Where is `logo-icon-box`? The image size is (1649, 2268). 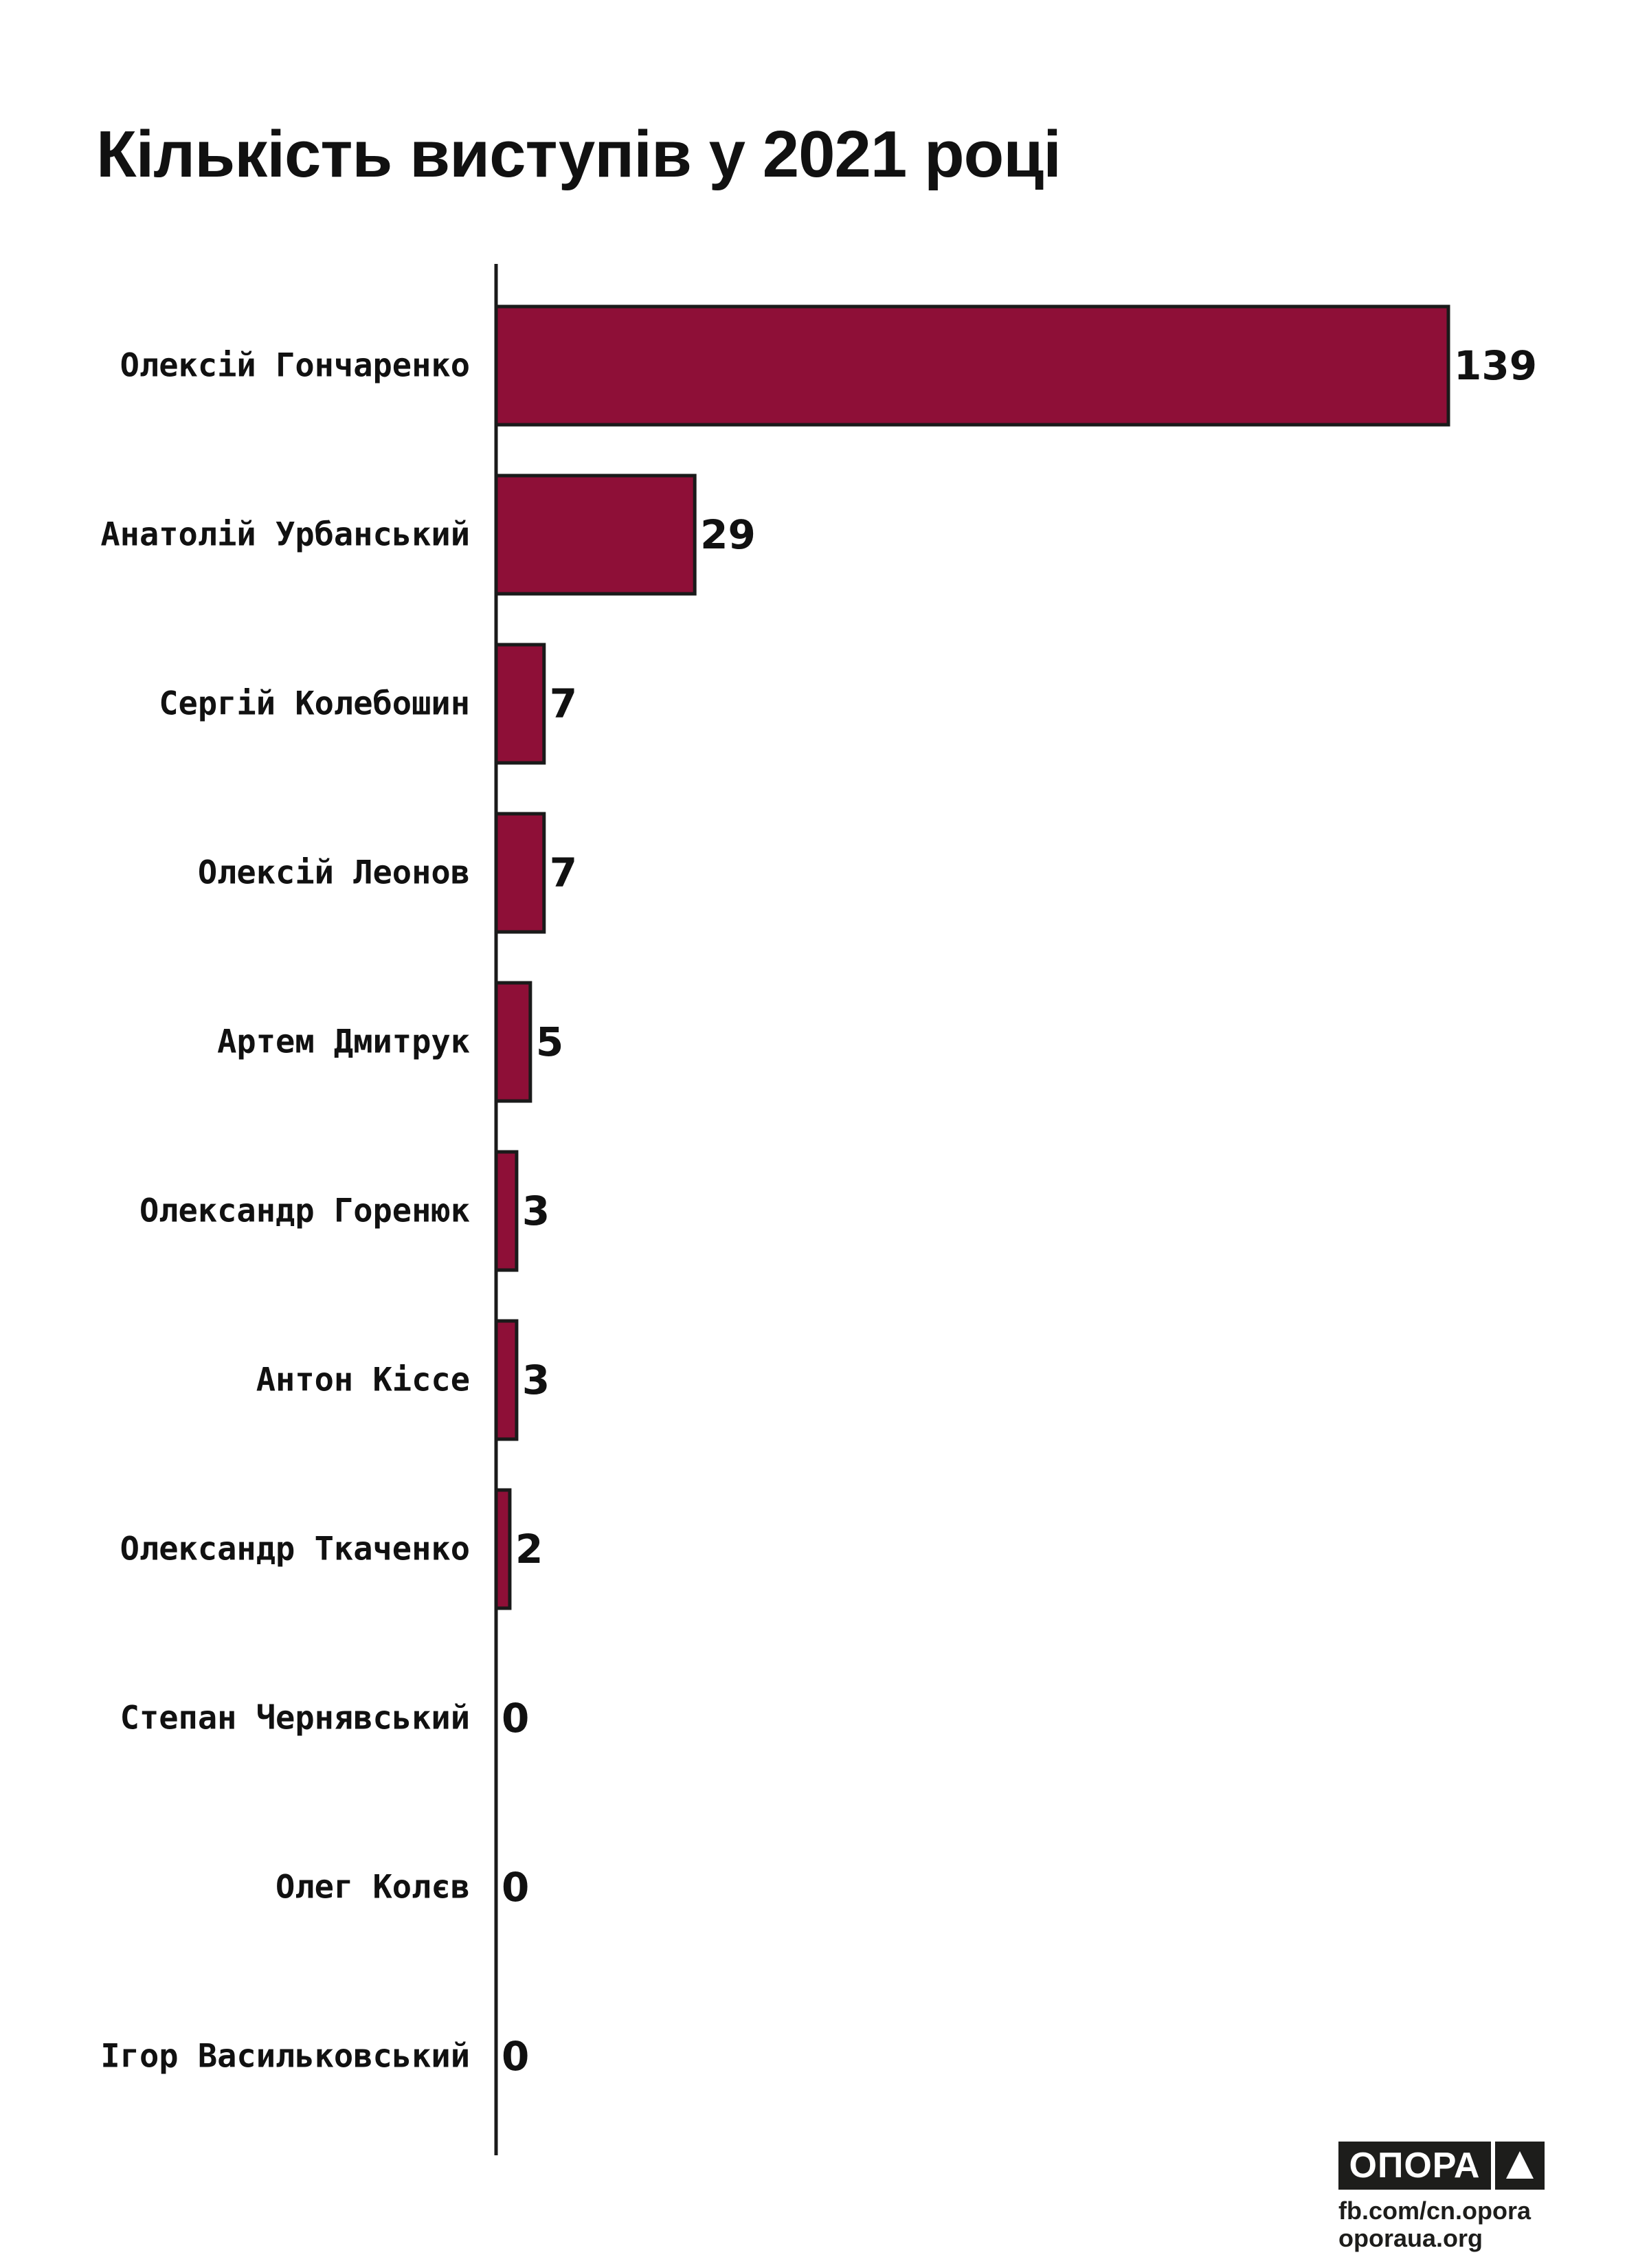 logo-icon-box is located at coordinates (1520, 2166).